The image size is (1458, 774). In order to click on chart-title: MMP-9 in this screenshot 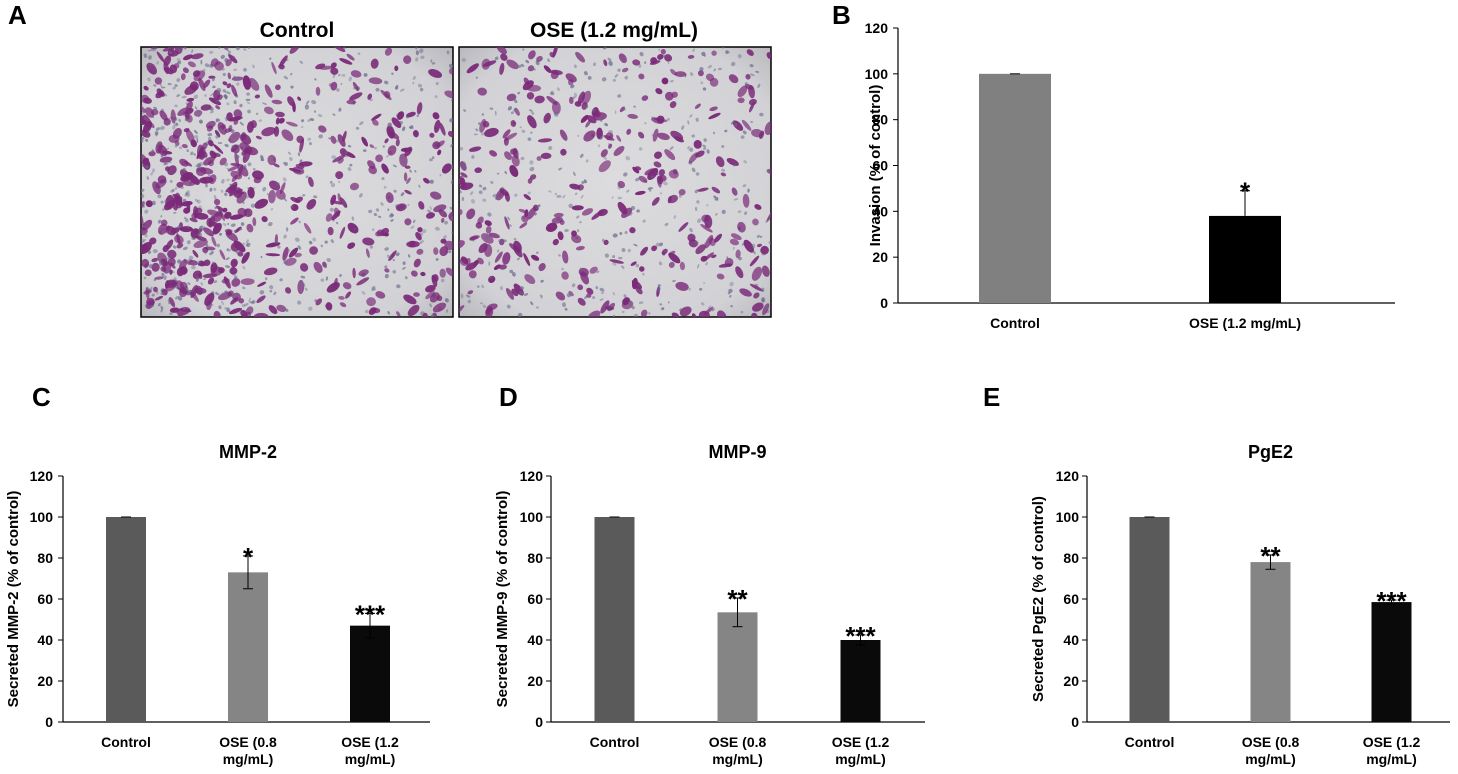, I will do `click(738, 452)`.